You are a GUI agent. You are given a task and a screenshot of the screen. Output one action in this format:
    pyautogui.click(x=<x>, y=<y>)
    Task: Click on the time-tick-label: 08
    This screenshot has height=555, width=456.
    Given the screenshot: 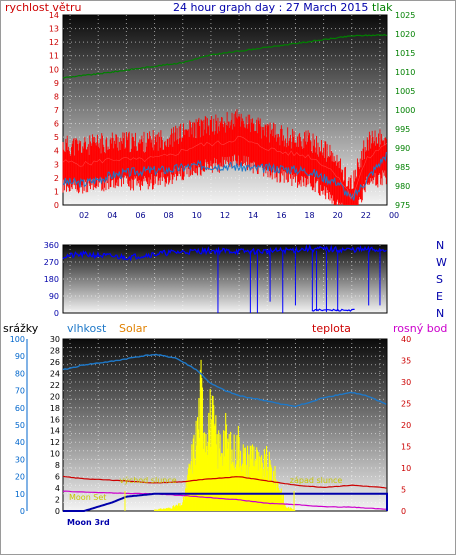 What is the action you would take?
    pyautogui.click(x=169, y=215)
    